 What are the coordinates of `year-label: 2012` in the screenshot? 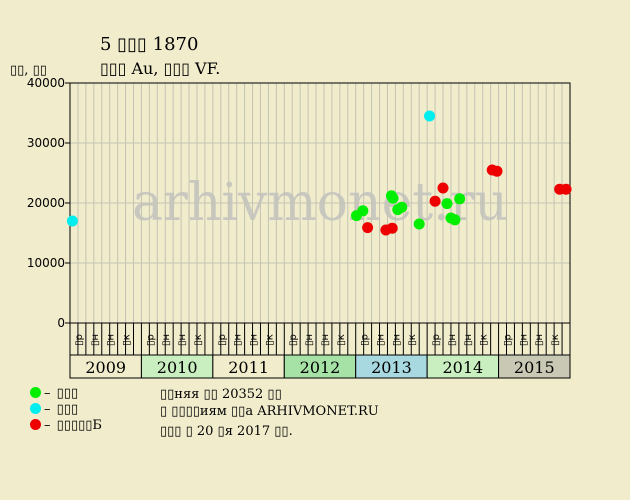 It's located at (320, 367).